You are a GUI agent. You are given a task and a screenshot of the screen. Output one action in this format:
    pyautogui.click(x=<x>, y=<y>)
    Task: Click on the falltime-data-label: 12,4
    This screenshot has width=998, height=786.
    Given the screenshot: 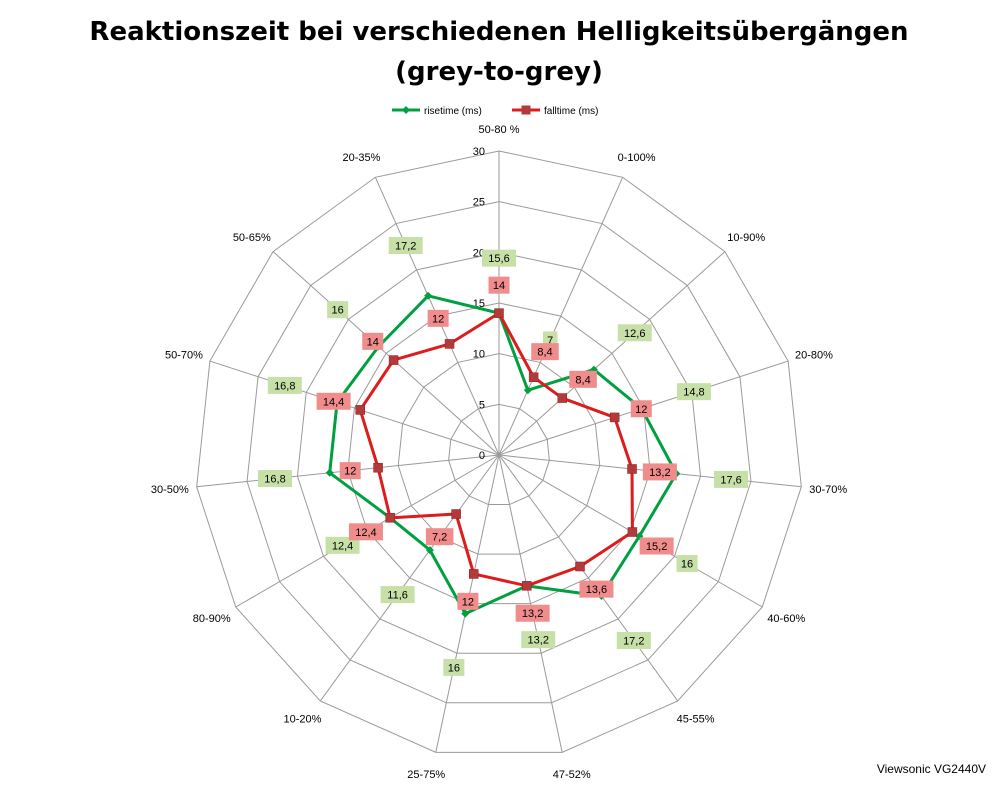 What is the action you would take?
    pyautogui.click(x=365, y=532)
    